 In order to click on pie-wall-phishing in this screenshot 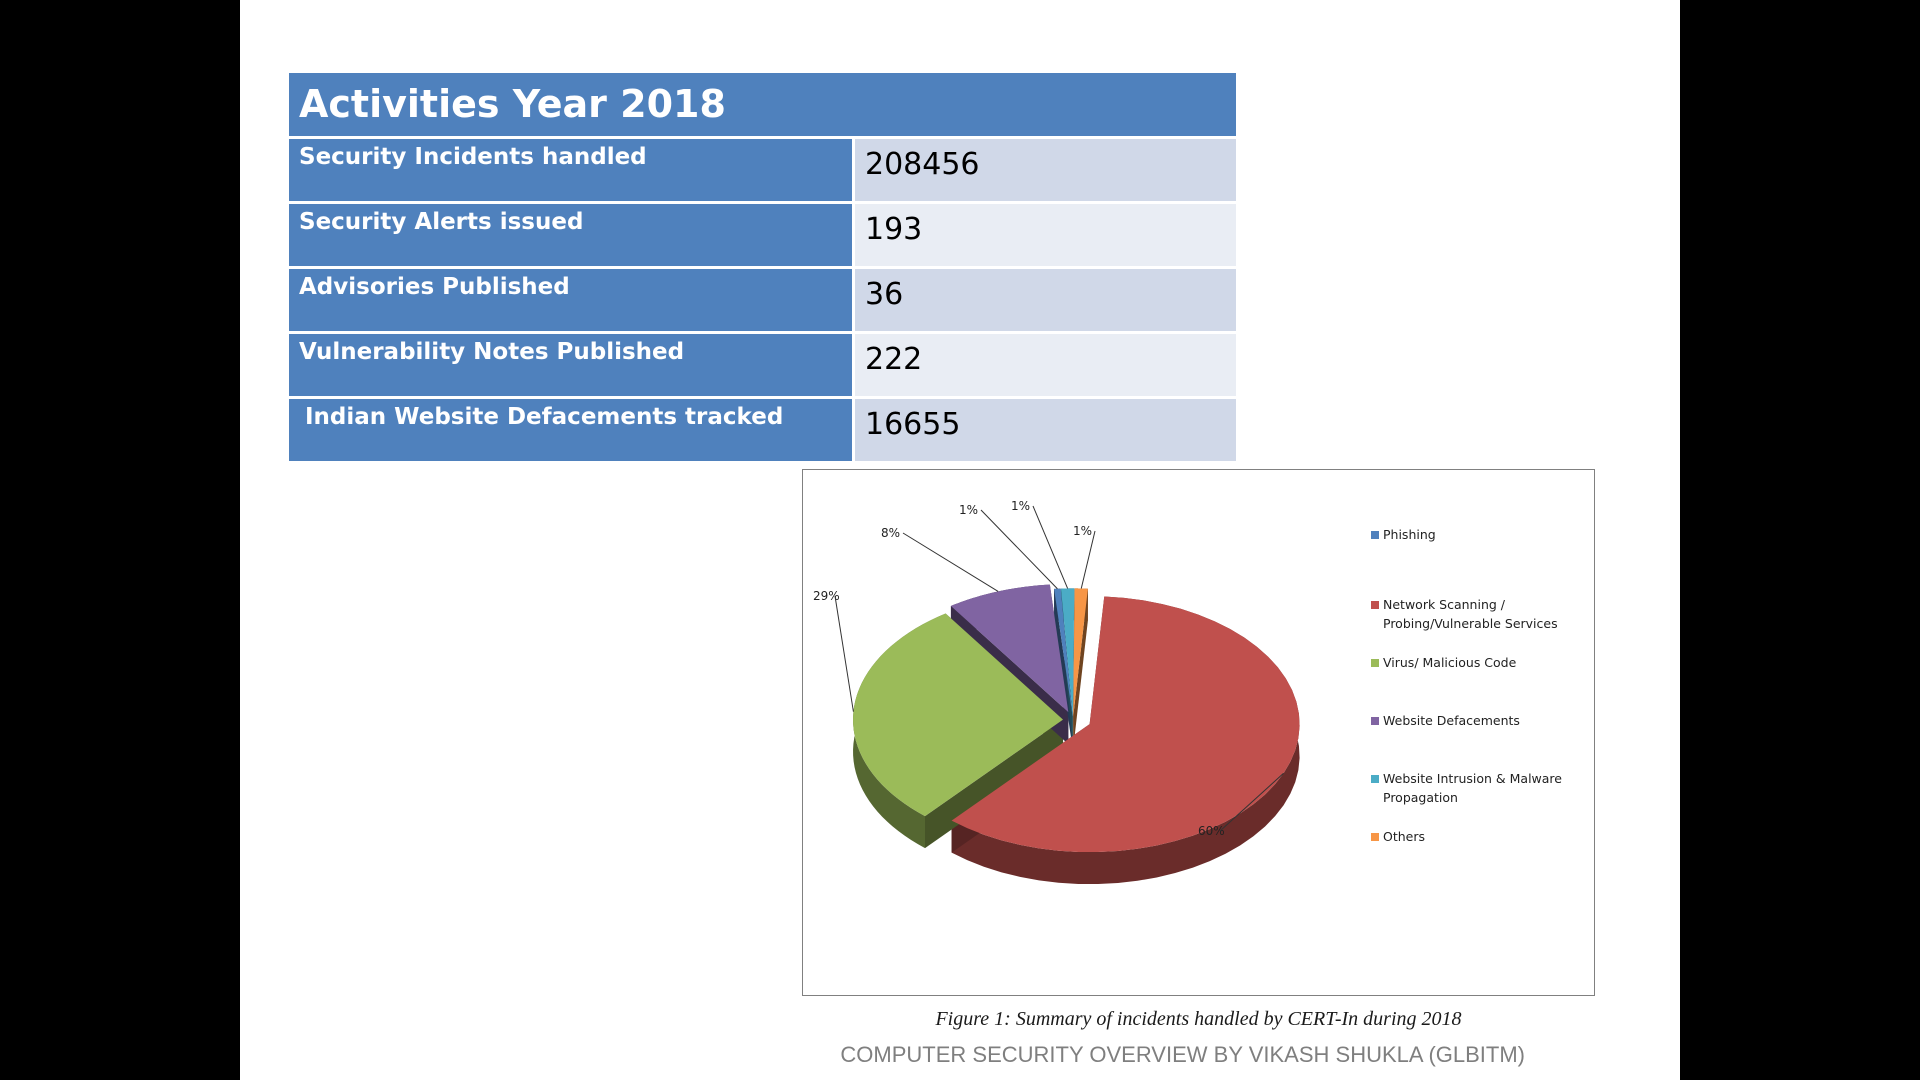, I will do `click(1063, 668)`.